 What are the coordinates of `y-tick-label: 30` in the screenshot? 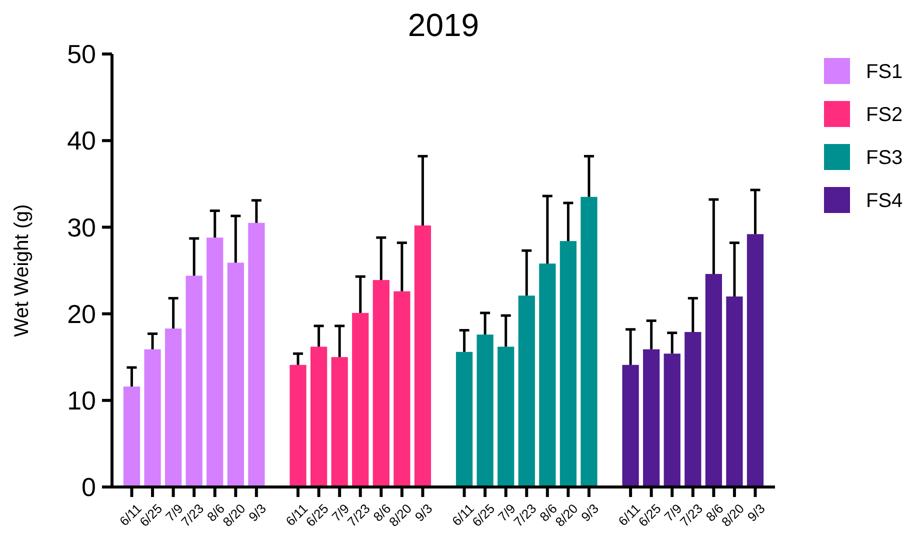 It's located at (81, 227).